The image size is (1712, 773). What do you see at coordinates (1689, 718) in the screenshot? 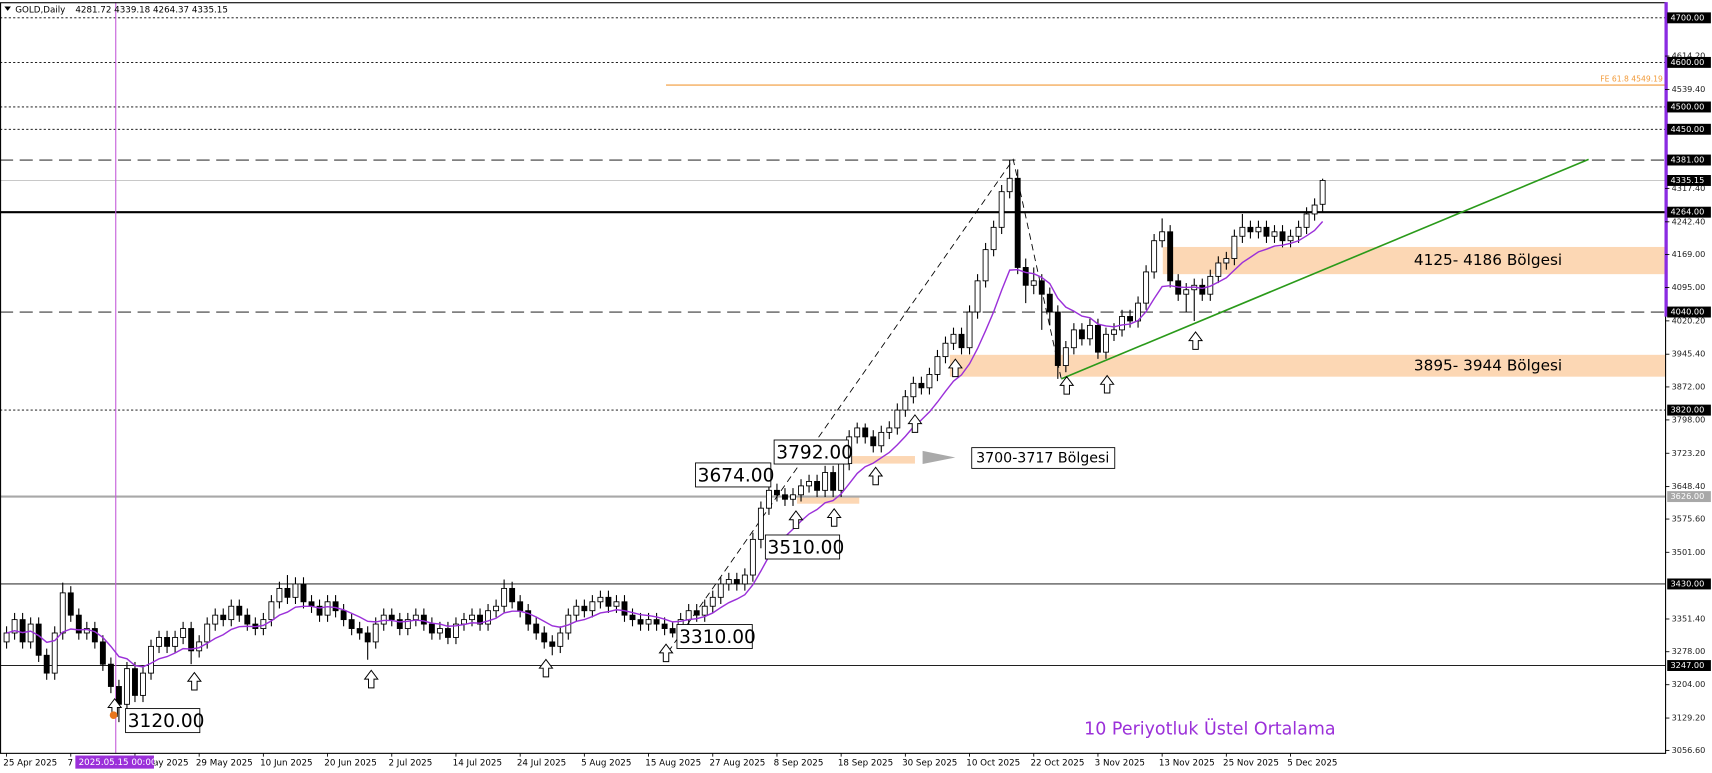
I see `y-tick-label: 3129.20` at bounding box center [1689, 718].